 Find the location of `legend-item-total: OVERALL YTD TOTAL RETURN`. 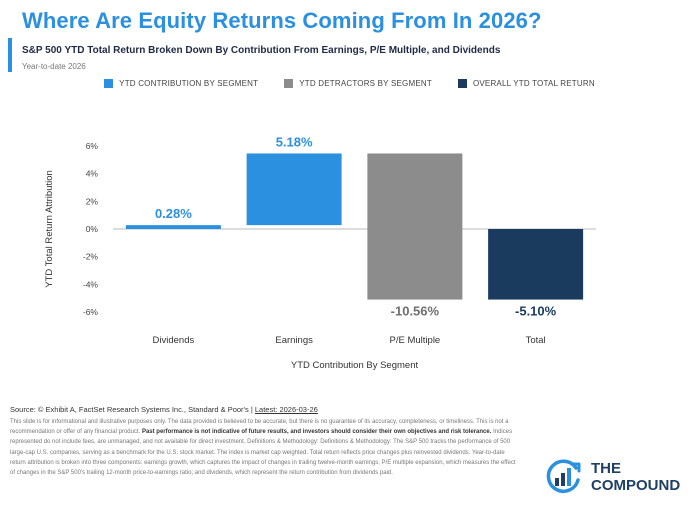

legend-item-total: OVERALL YTD TOTAL RETURN is located at coordinates (526, 83).